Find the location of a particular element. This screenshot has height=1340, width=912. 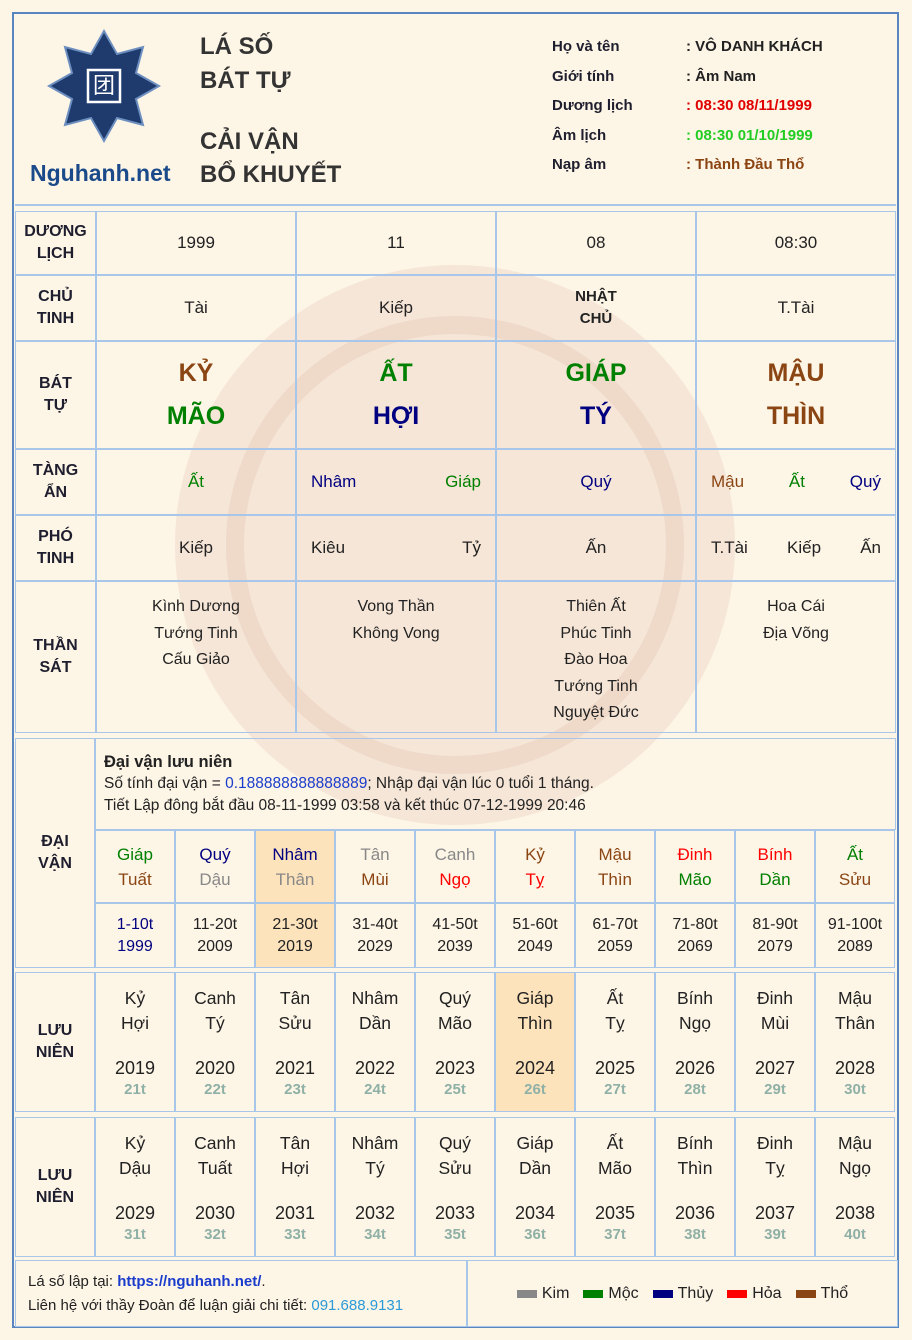

info-label: Họ và tên is located at coordinates (586, 46).